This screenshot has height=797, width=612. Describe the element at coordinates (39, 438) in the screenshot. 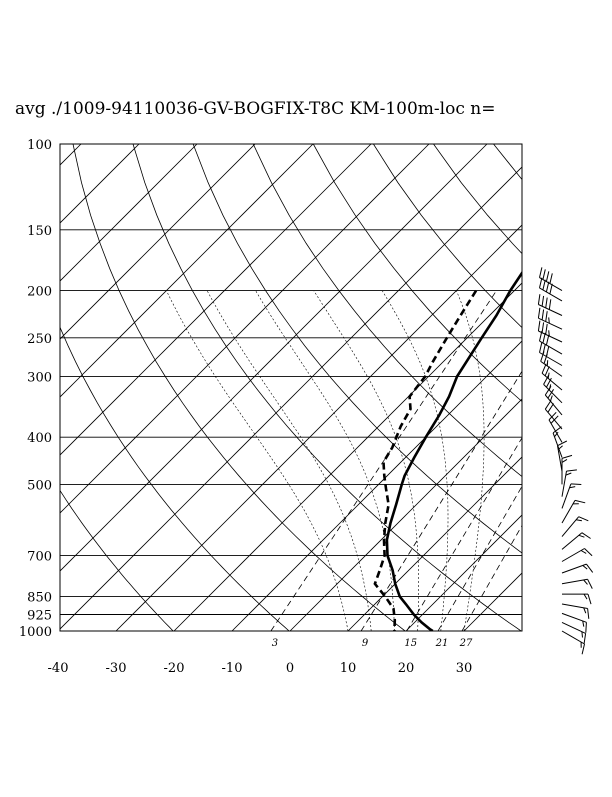

I see `y-tick-label: 400` at that location.